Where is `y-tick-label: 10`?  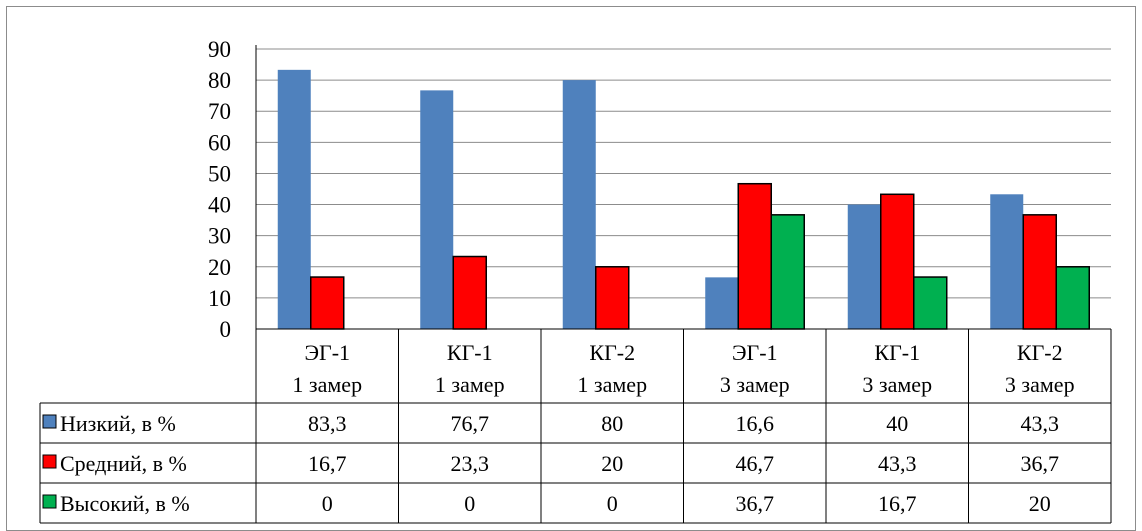 y-tick-label: 10 is located at coordinates (219, 298).